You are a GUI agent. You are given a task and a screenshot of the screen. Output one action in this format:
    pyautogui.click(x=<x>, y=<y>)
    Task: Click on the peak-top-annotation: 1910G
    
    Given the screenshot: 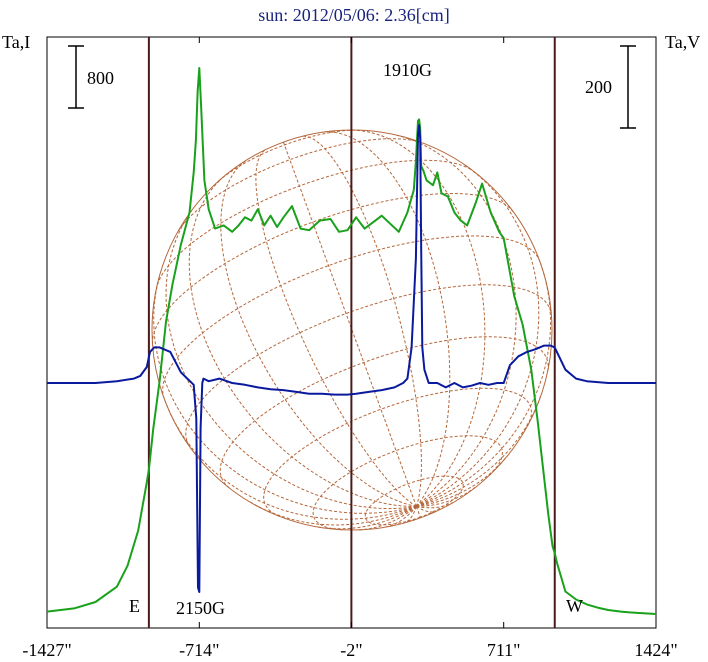 What is the action you would take?
    pyautogui.click(x=407, y=70)
    